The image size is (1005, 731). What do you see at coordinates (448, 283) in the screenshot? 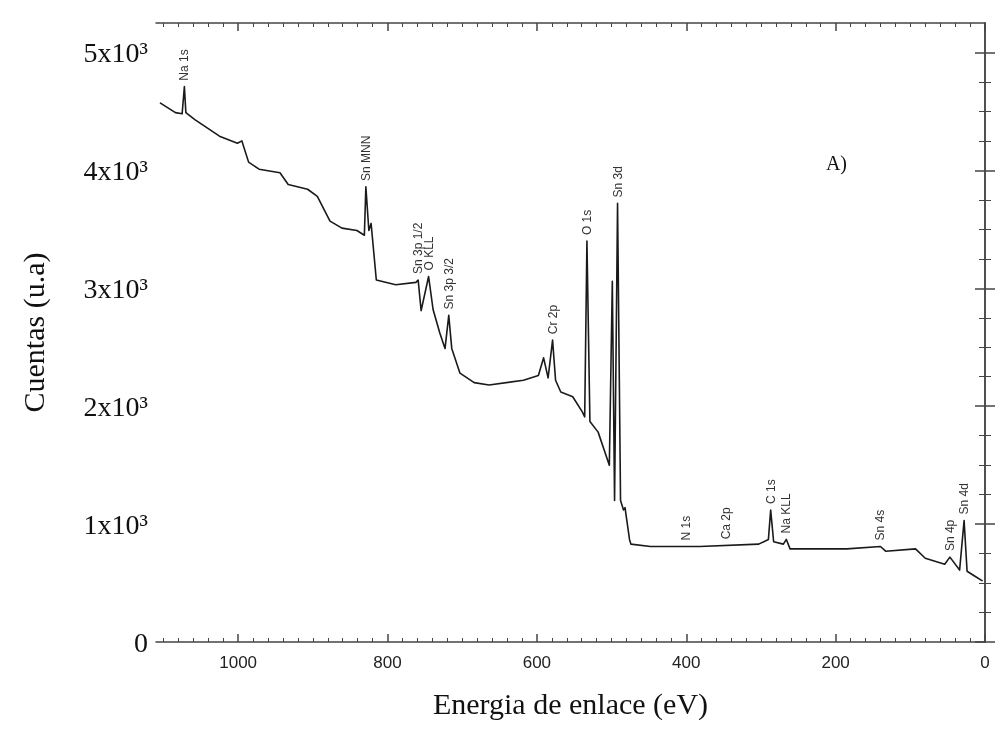
I see `annotation: Sn 3p 3/2` at bounding box center [448, 283].